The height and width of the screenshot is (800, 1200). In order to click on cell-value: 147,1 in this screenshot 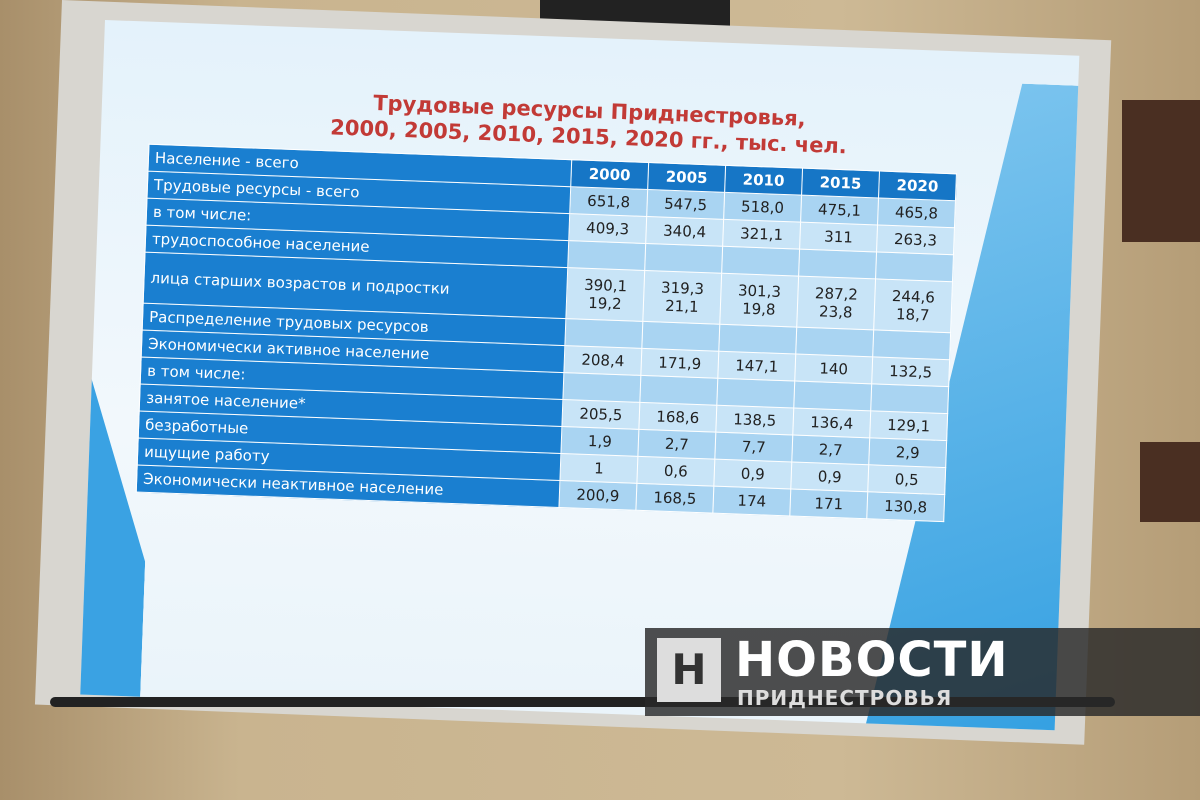, I will do `click(756, 366)`.